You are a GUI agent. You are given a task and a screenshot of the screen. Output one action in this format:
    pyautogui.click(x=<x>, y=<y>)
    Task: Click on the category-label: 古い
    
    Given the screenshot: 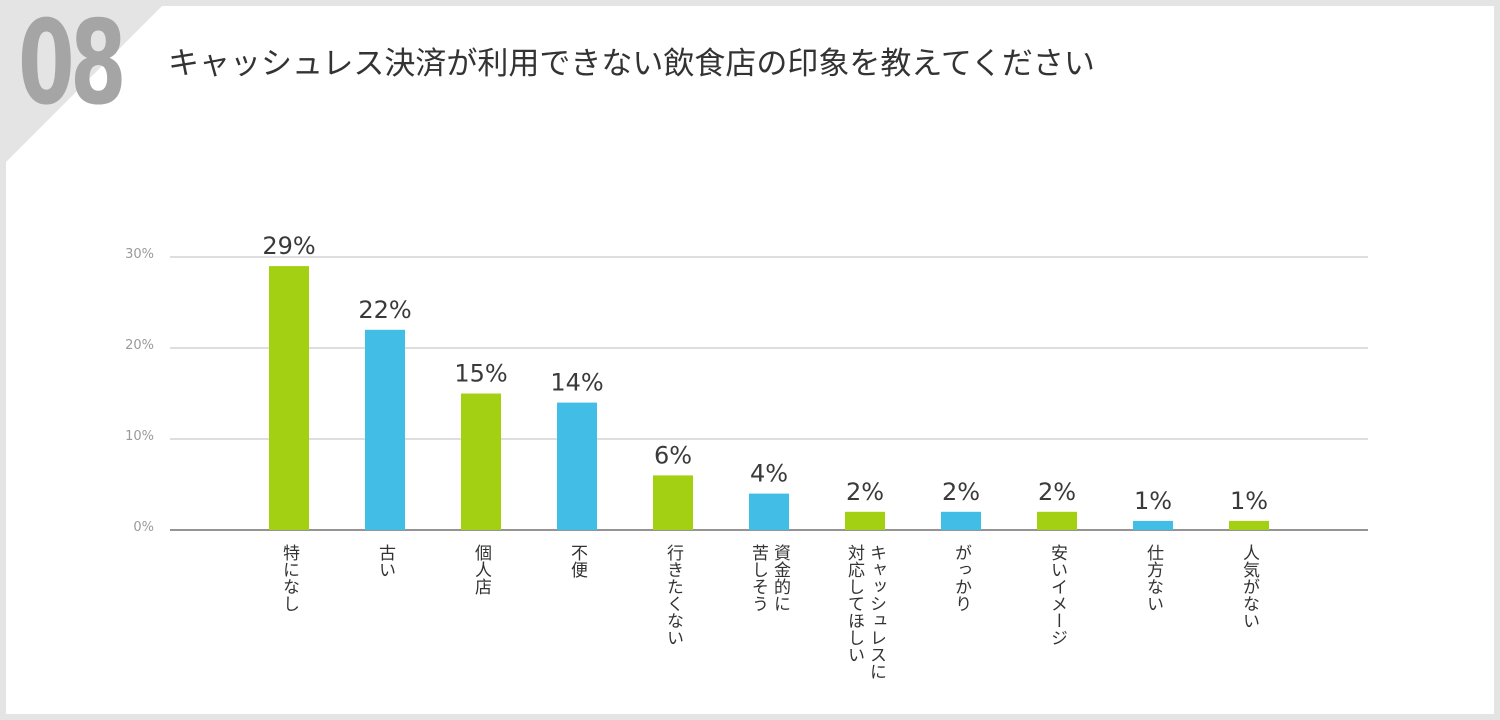 What is the action you would take?
    pyautogui.click(x=385, y=561)
    